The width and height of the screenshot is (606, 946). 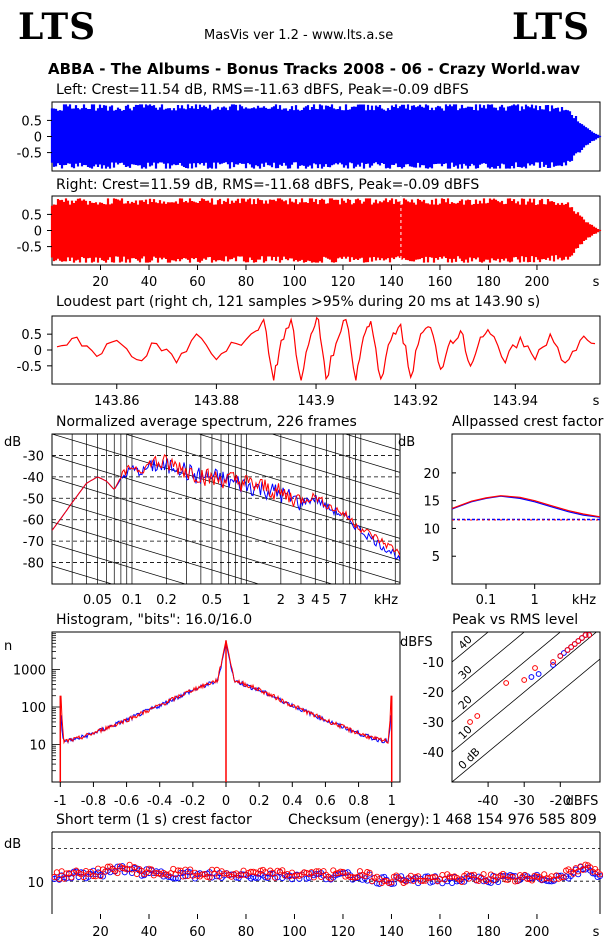 What do you see at coordinates (246, 932) in the screenshot?
I see `crest-xtick-label: 80` at bounding box center [246, 932].